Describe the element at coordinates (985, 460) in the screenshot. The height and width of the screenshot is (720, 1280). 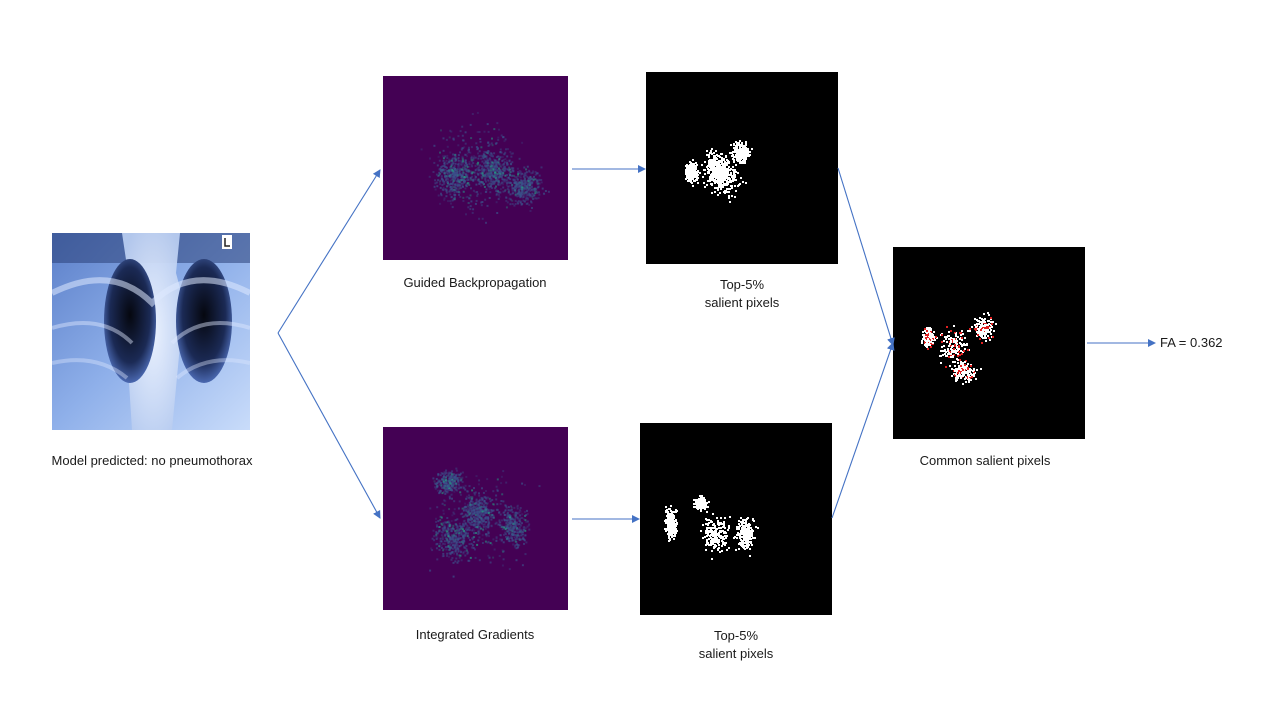
I see `common-caption: Common salient pixels` at that location.